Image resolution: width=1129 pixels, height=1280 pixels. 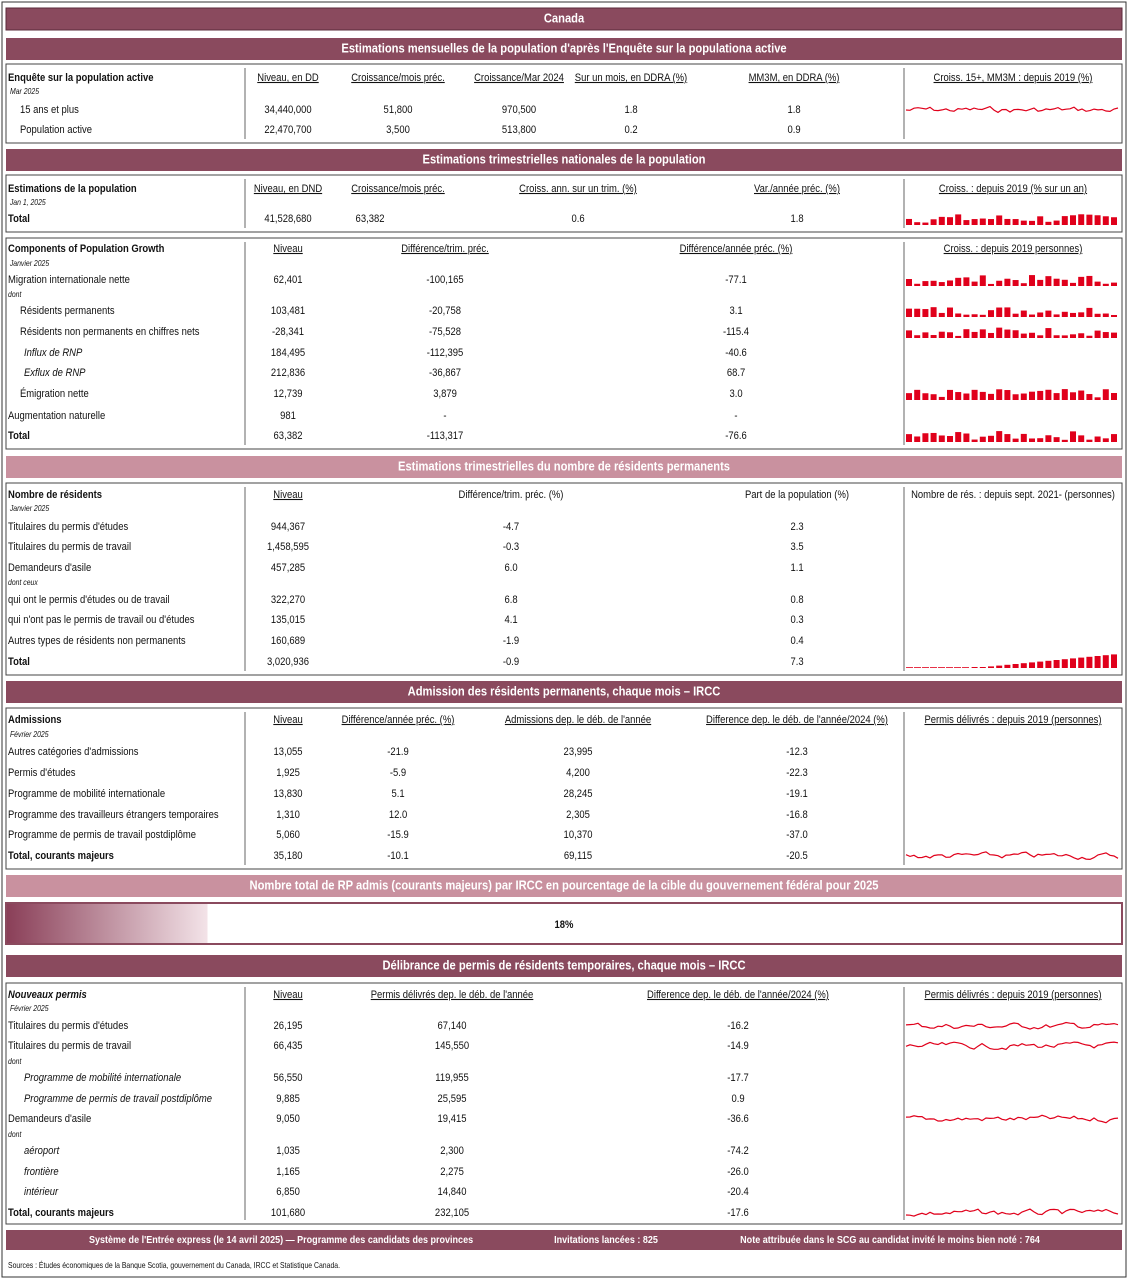 I want to click on cell: 0.2, so click(x=630, y=130).